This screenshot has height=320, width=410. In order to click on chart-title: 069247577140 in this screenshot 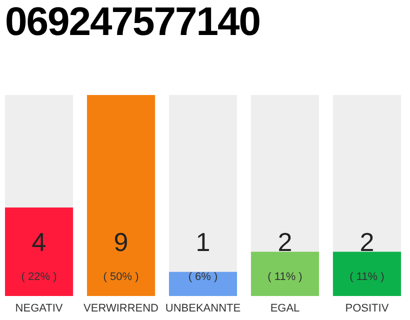, I will do `click(132, 22)`.